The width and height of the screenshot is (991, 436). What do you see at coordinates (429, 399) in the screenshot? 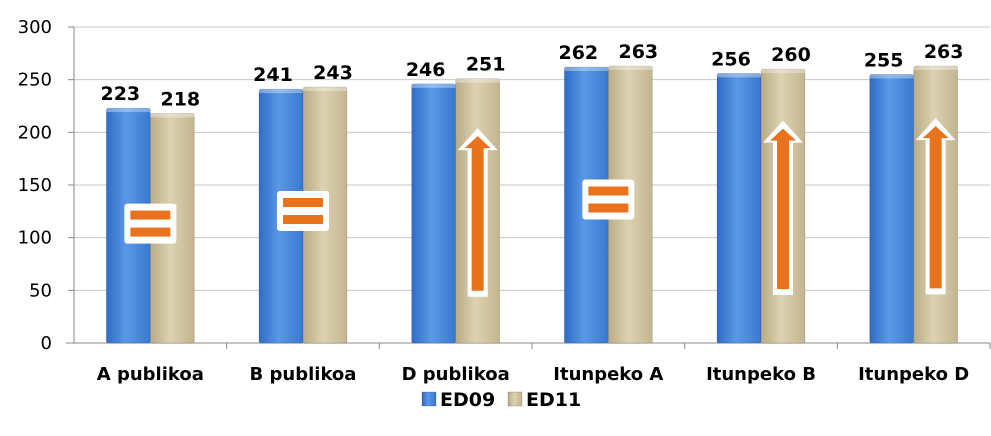
I see `legend-swatch-ed09` at bounding box center [429, 399].